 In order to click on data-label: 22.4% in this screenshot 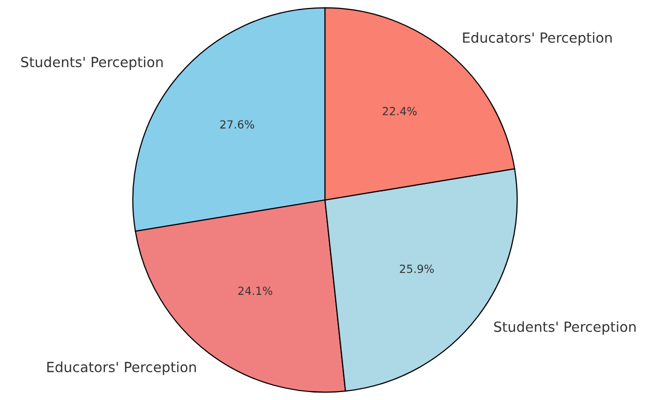, I will do `click(399, 111)`.